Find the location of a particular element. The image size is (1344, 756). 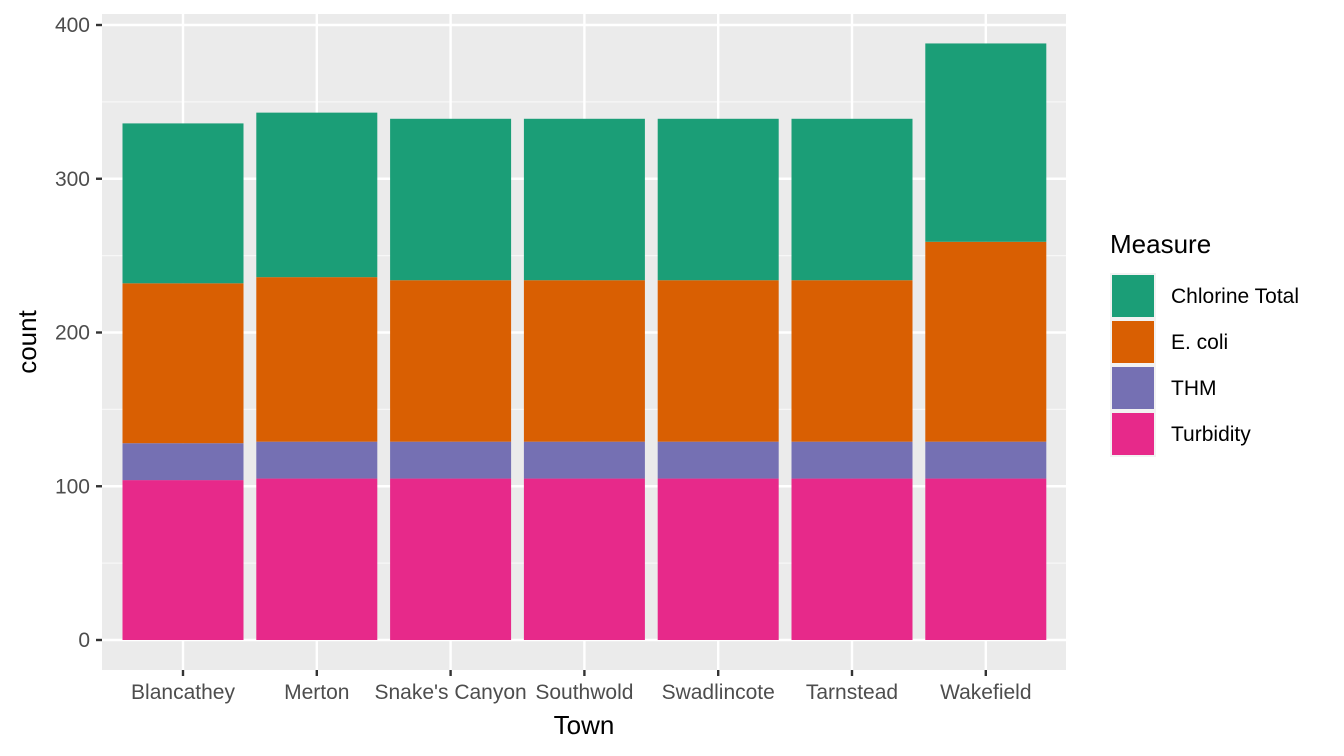

legend-label: THM is located at coordinates (1194, 388).